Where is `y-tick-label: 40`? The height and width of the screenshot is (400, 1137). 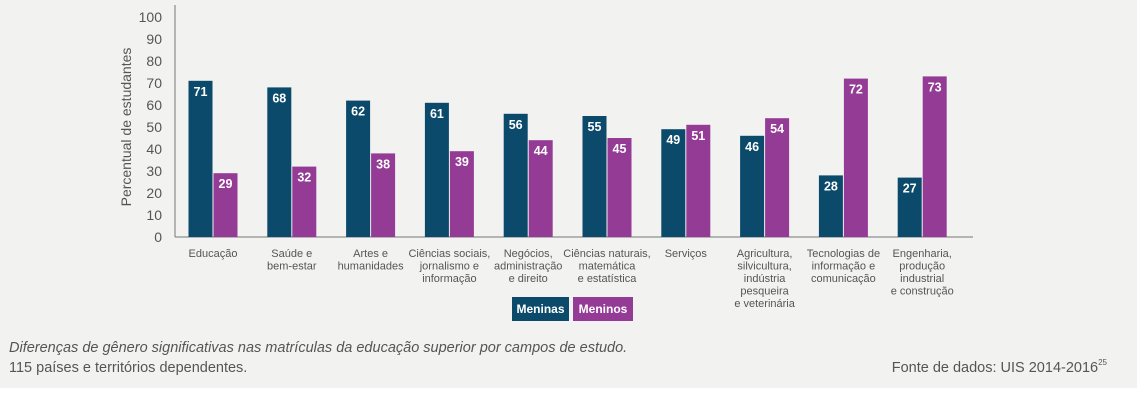 y-tick-label: 40 is located at coordinates (154, 149).